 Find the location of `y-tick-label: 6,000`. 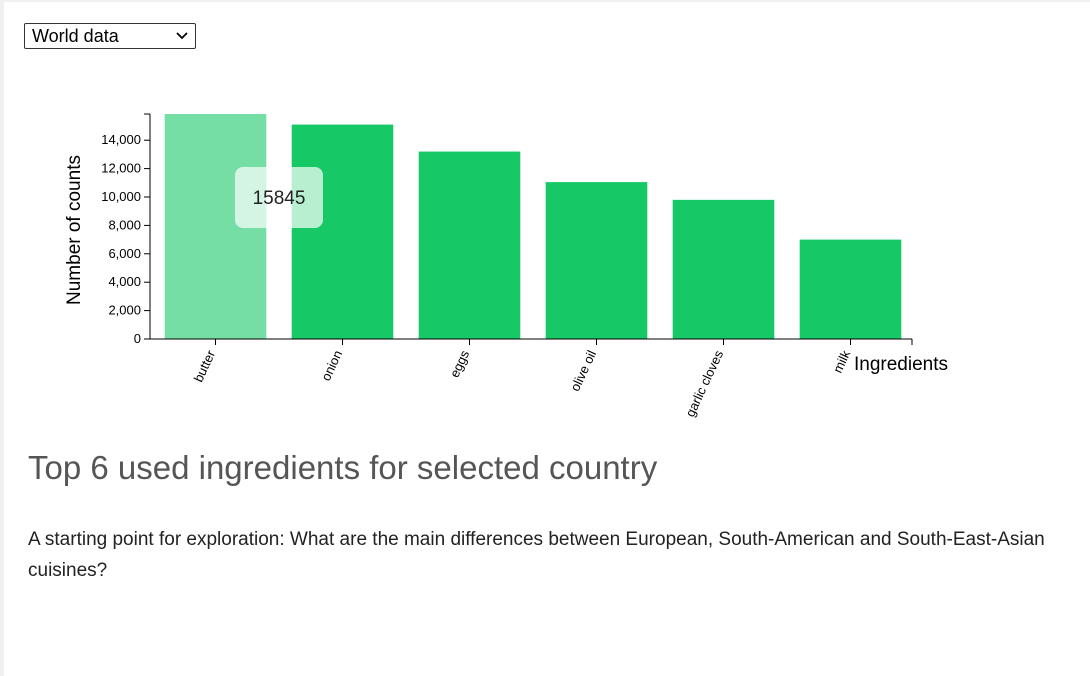

y-tick-label: 6,000 is located at coordinates (124, 253).